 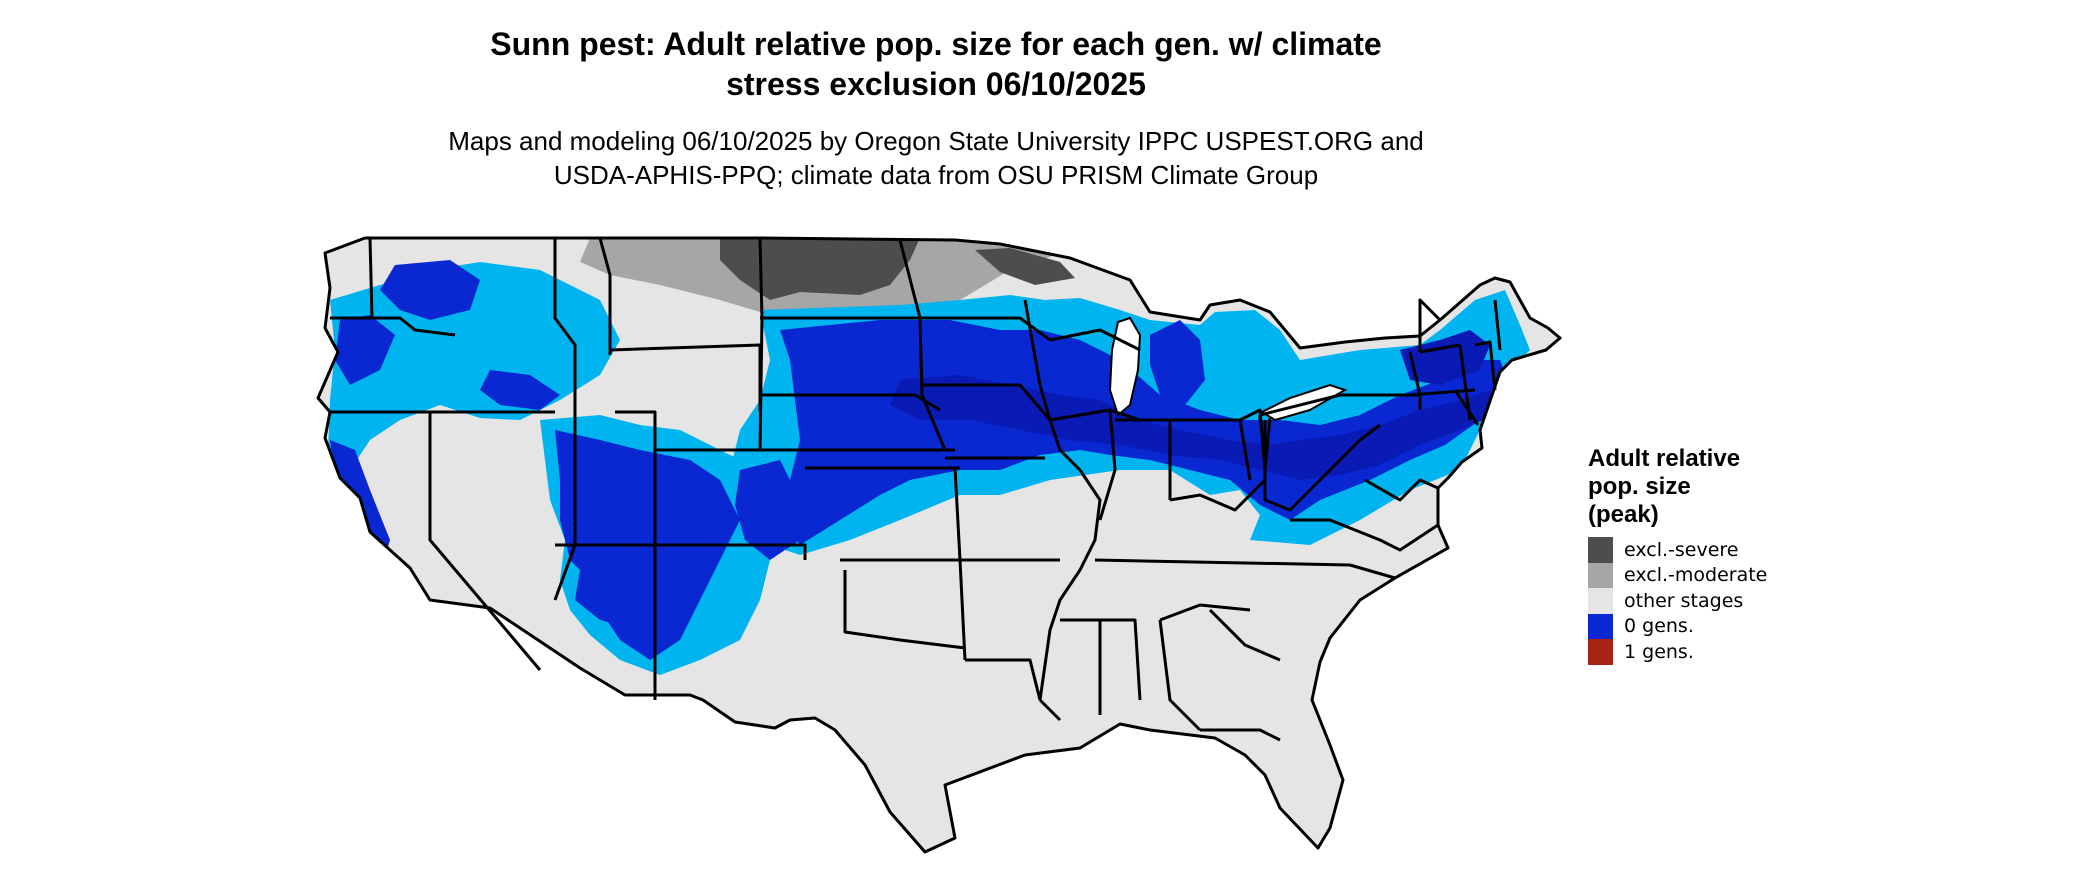 What do you see at coordinates (1177, 362) in the screenshot?
I see `dark-blue-michigan` at bounding box center [1177, 362].